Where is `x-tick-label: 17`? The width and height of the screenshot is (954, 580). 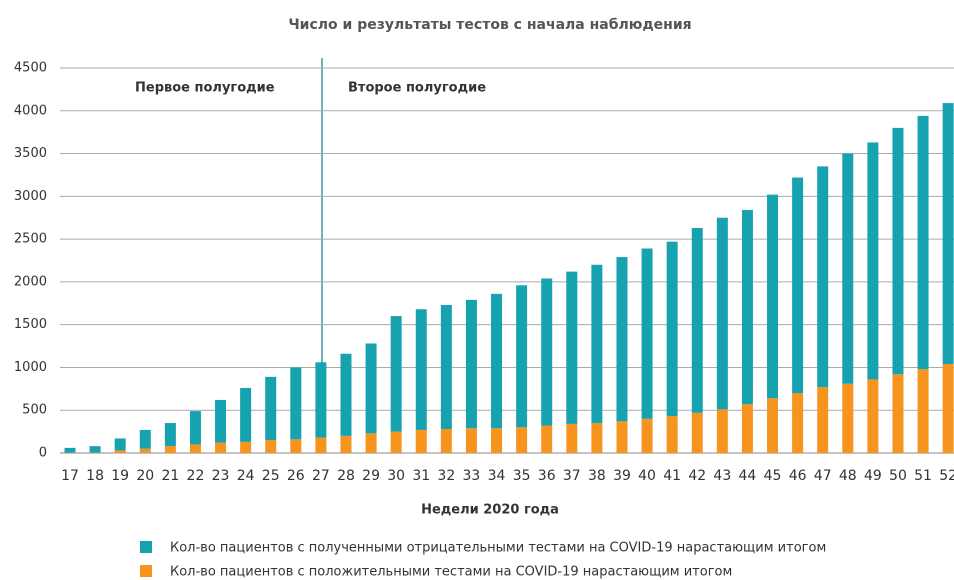 x-tick-label: 17 is located at coordinates (70, 476).